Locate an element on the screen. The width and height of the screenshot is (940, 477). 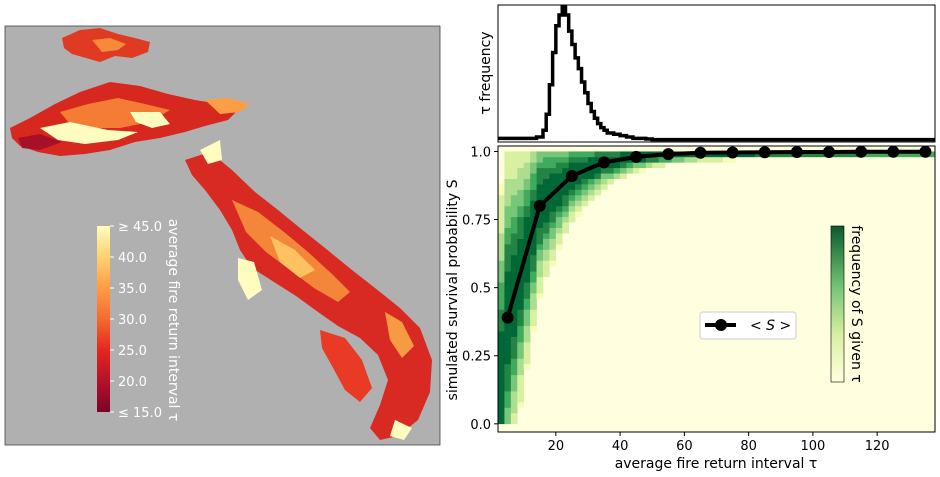
y-tick-label: 0.25 is located at coordinates (476, 357).